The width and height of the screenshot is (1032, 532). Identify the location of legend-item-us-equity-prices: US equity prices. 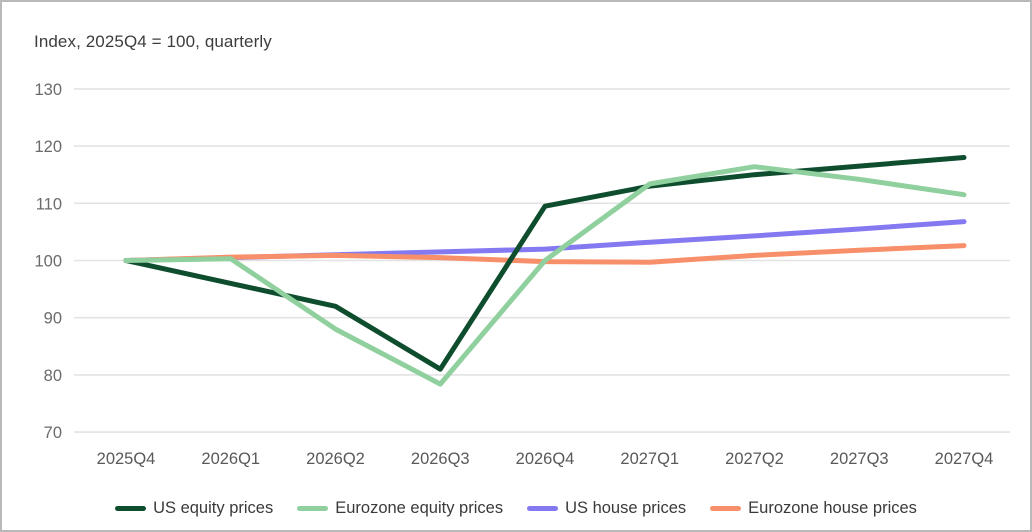
(194, 508).